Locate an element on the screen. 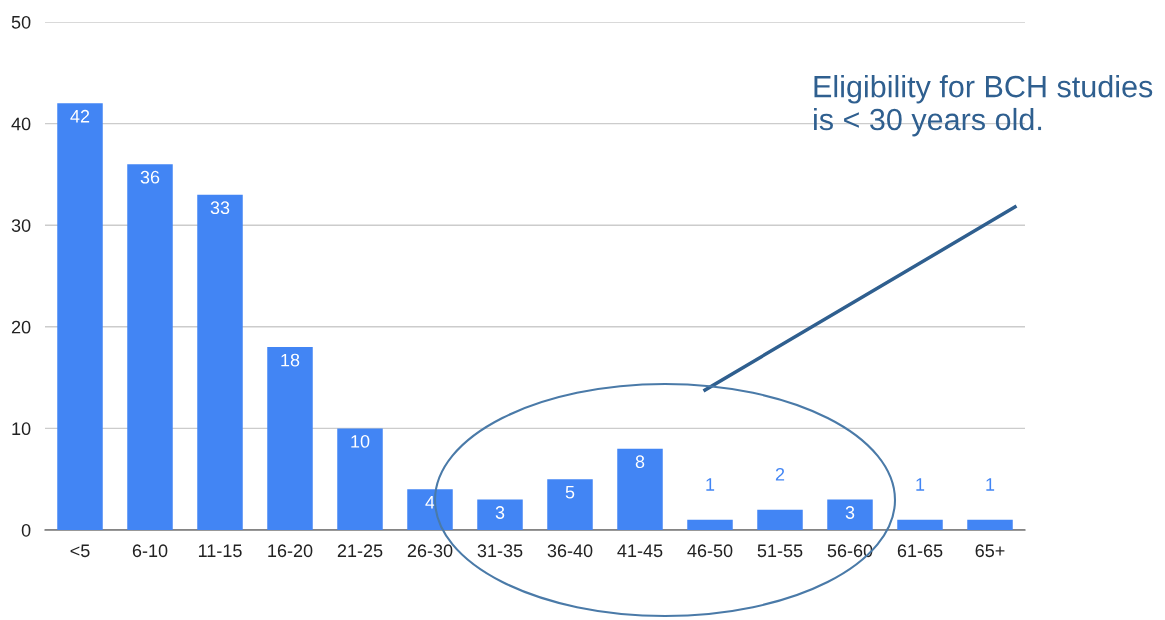 This screenshot has width=1165, height=620. x-tick-label: 51-55 is located at coordinates (780, 551).